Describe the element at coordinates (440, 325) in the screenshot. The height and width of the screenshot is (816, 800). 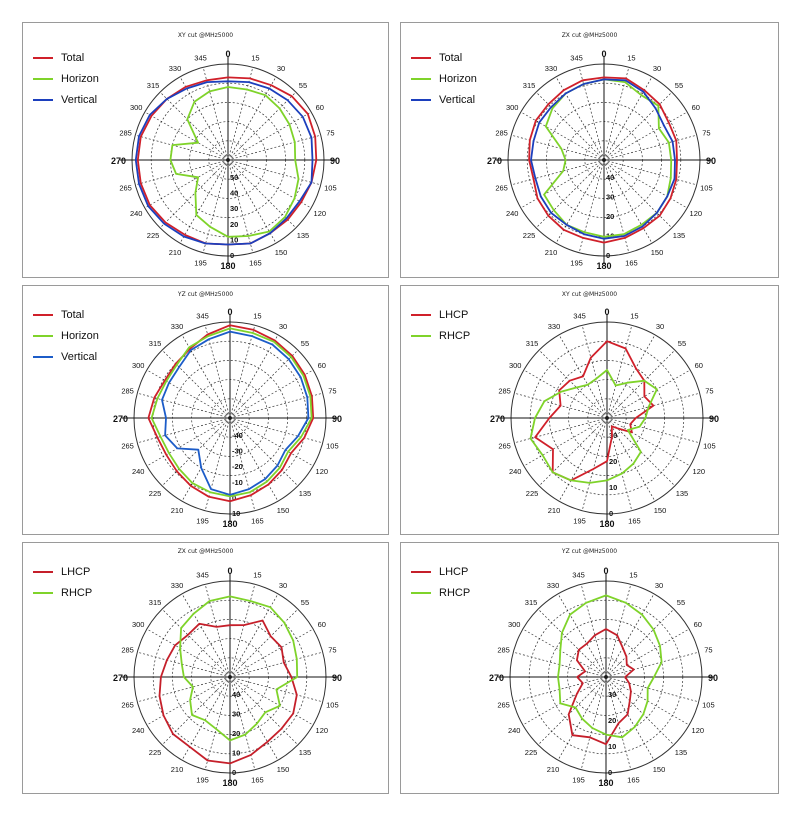
I see `legend-4: LHCP RHCP` at that location.